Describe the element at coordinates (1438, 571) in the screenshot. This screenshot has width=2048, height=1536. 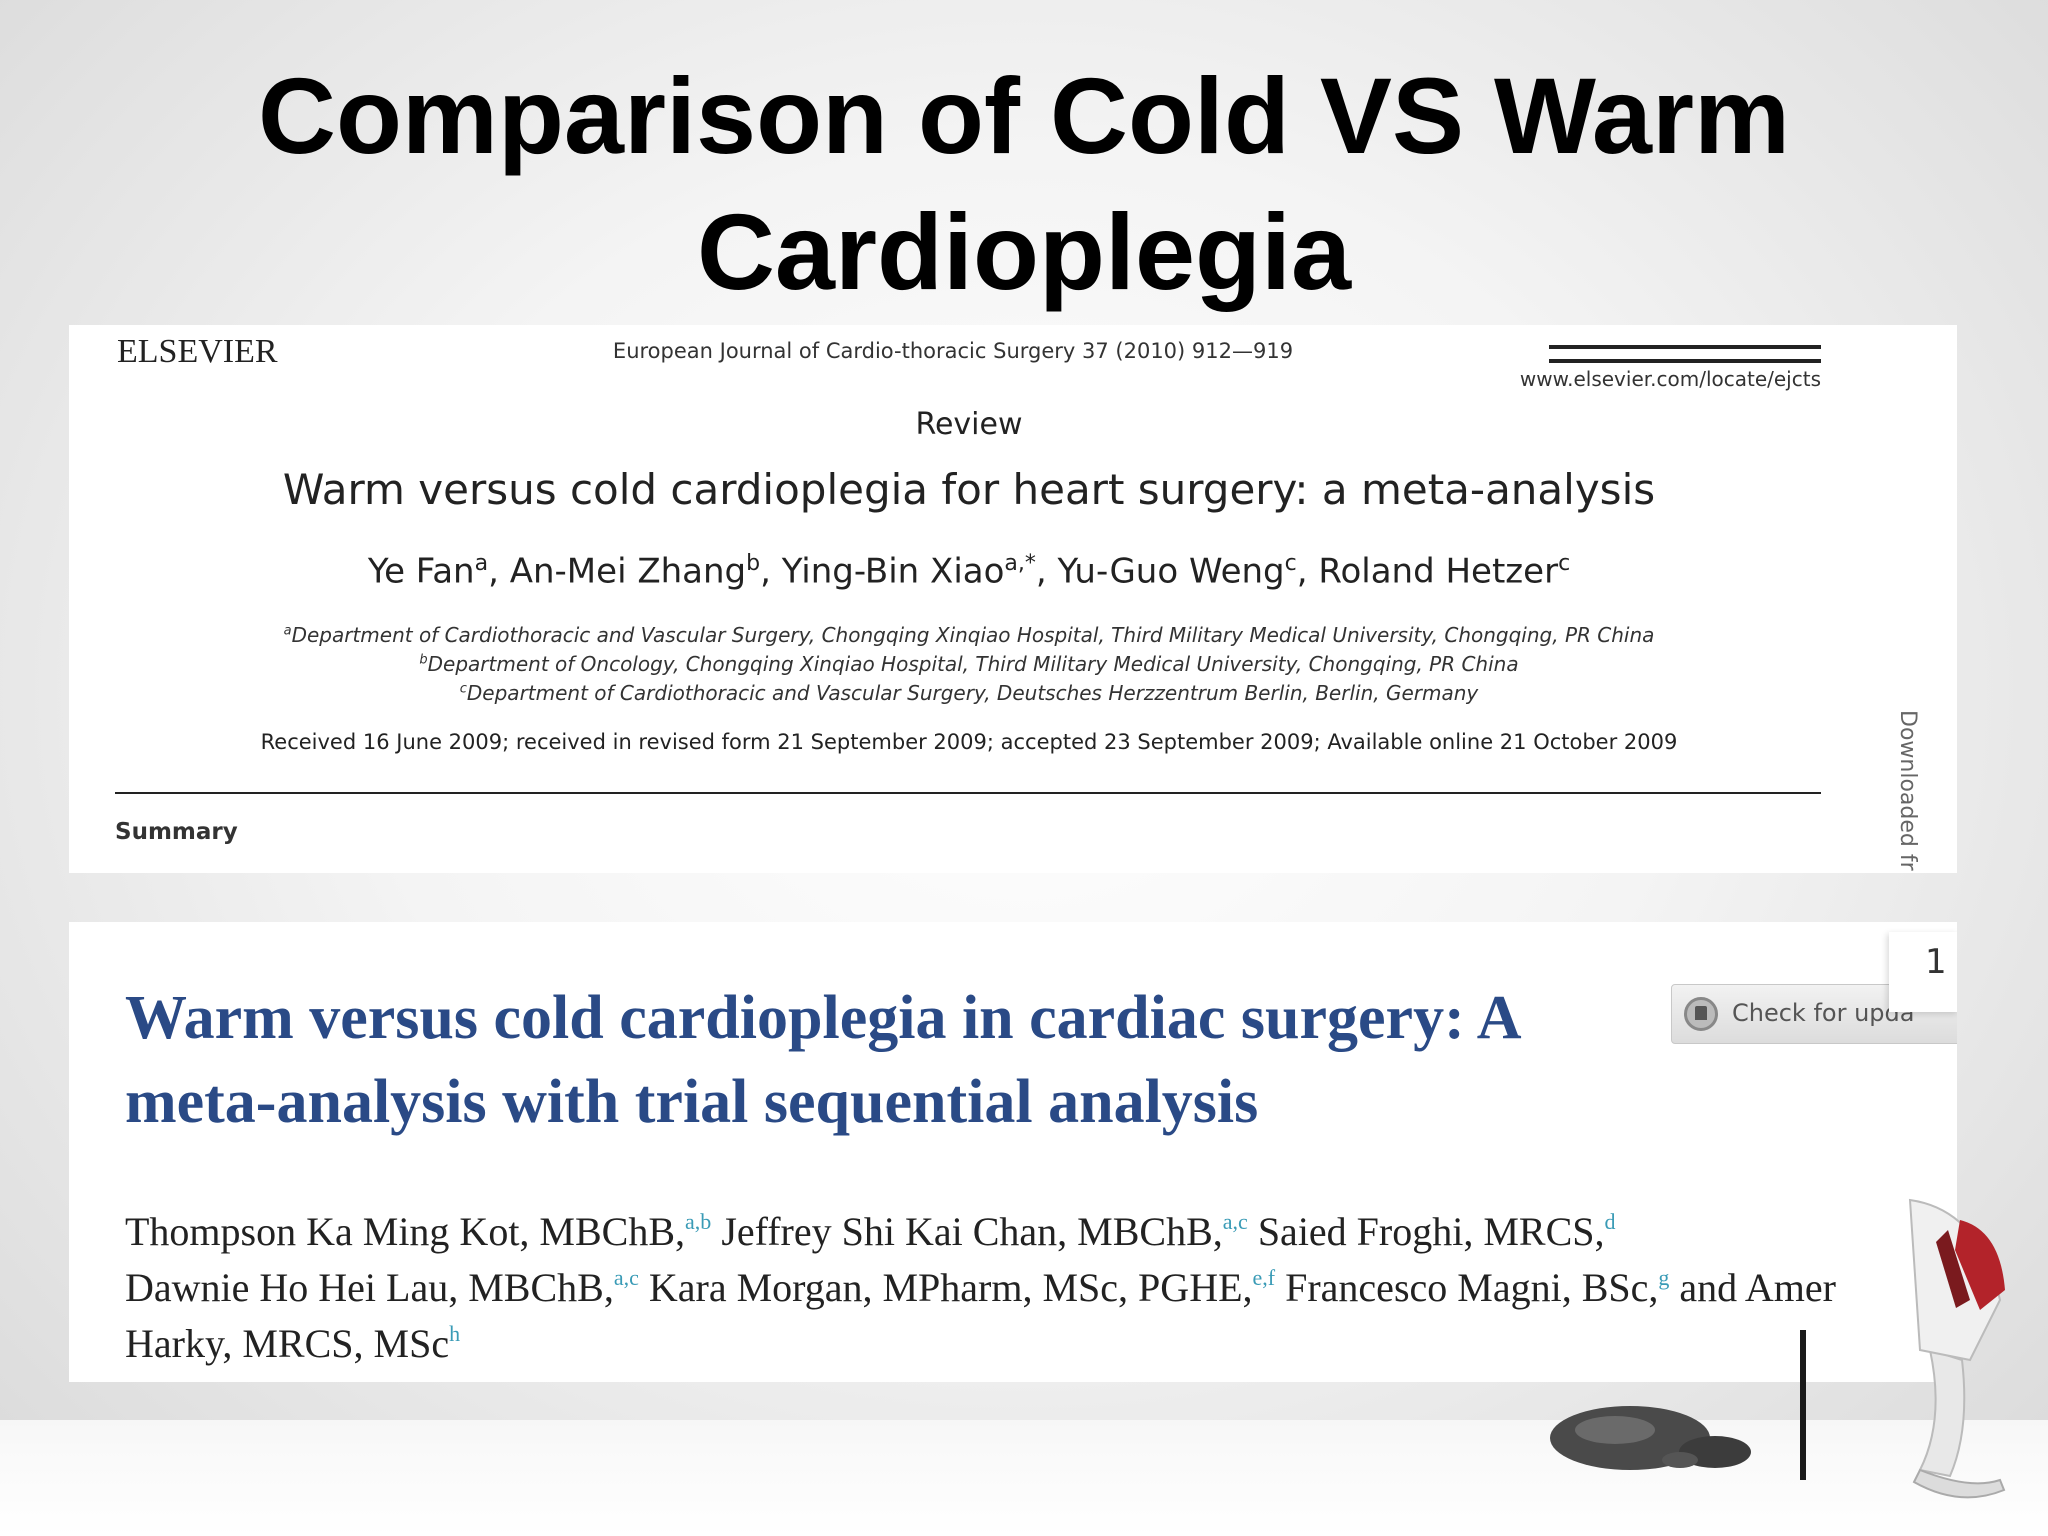
I see `author-name: Roland Hetzer` at that location.